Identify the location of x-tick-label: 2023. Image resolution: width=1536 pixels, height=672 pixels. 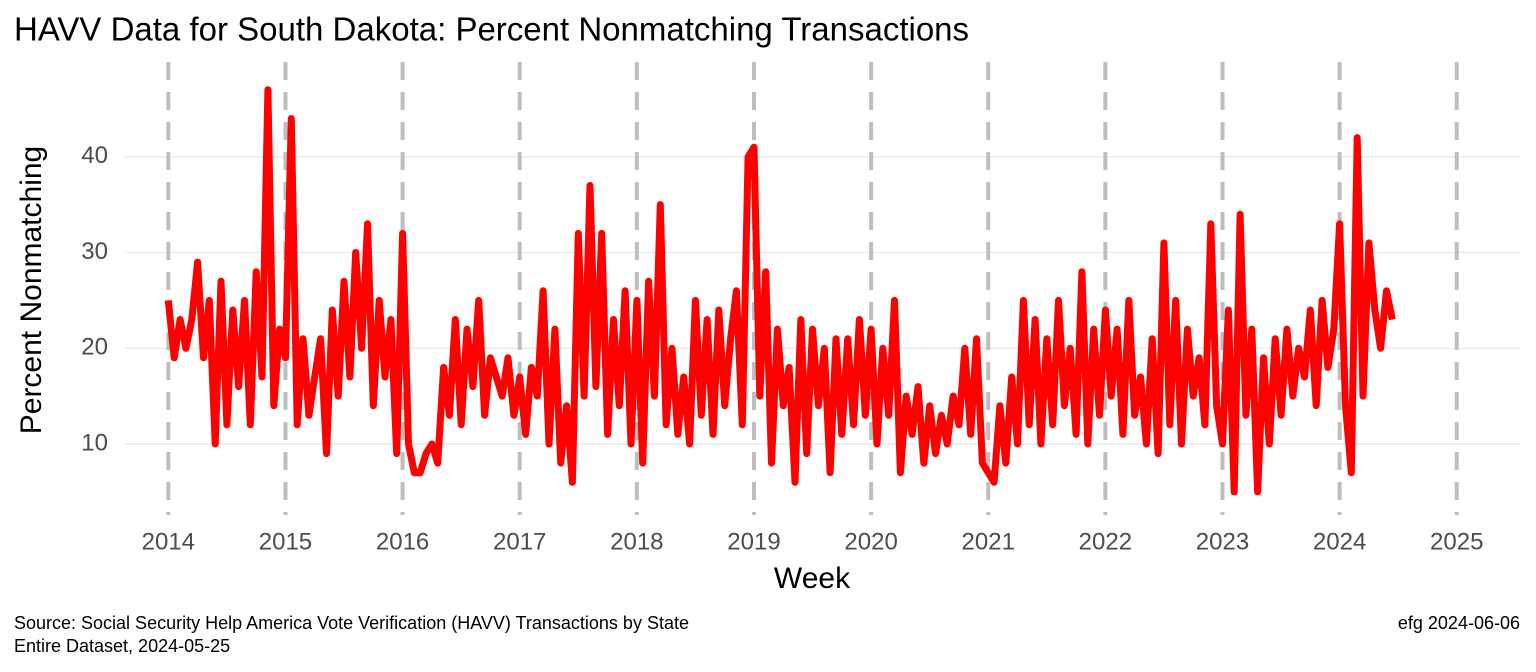
(1222, 541).